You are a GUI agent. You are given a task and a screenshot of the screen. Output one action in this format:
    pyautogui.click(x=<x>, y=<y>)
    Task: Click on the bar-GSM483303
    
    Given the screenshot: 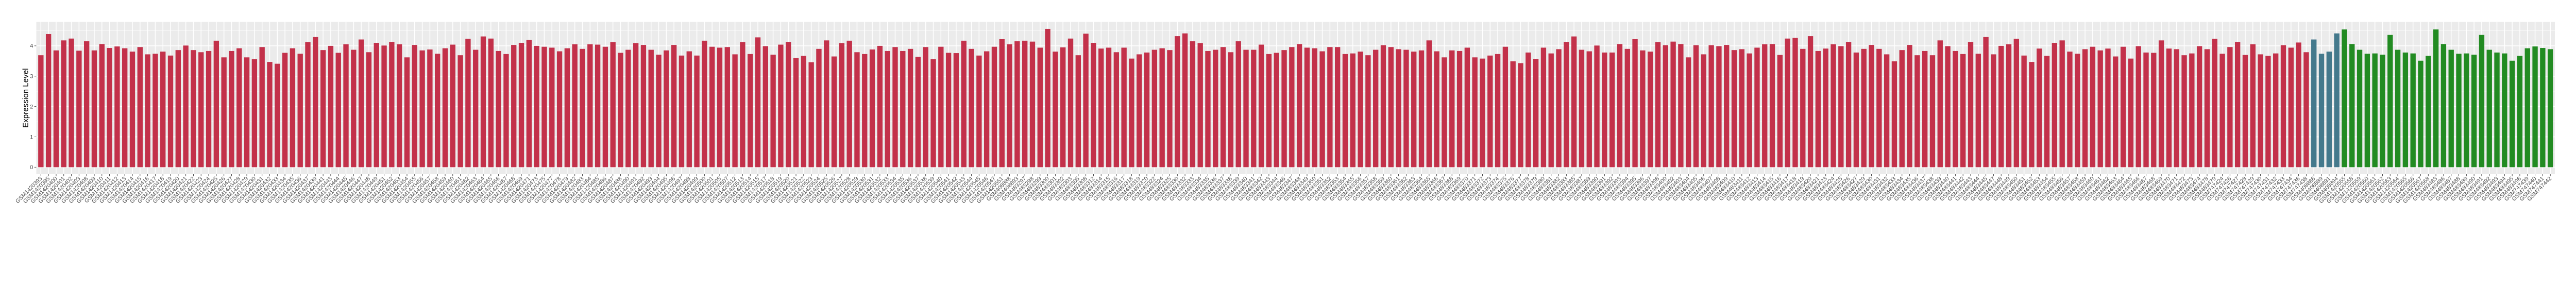 What is the action you would take?
    pyautogui.click(x=1070, y=103)
    